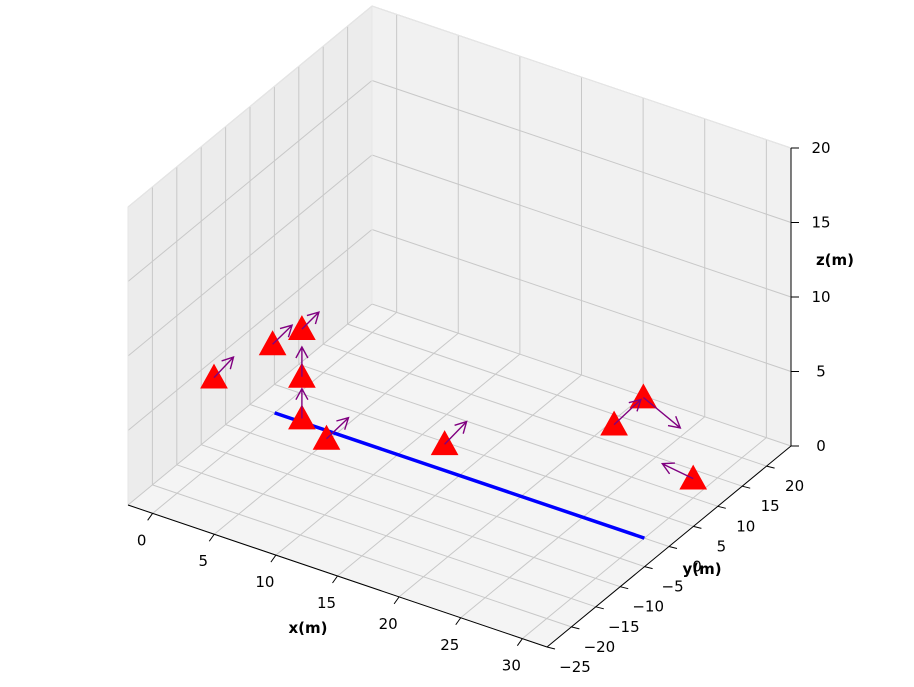  I want to click on x-axis-label: x(m), so click(307, 628).